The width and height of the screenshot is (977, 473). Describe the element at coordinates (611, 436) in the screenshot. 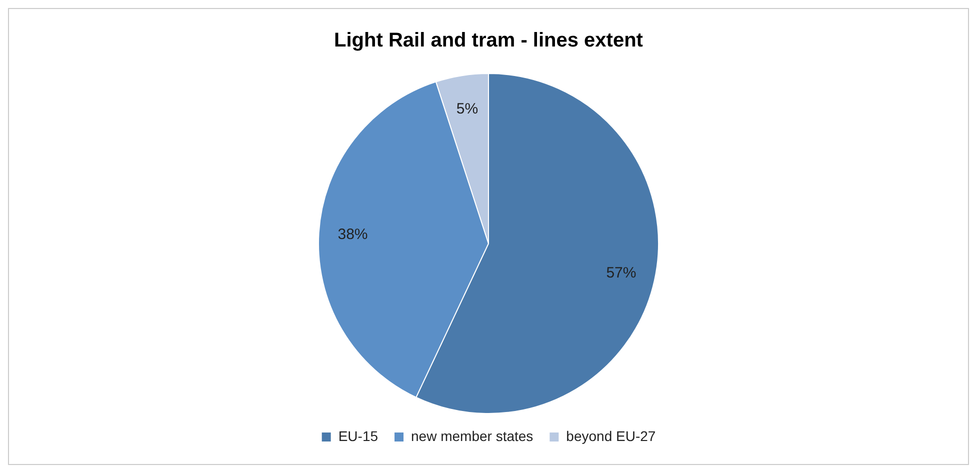

I see `legend-label: beyond EU-27` at that location.